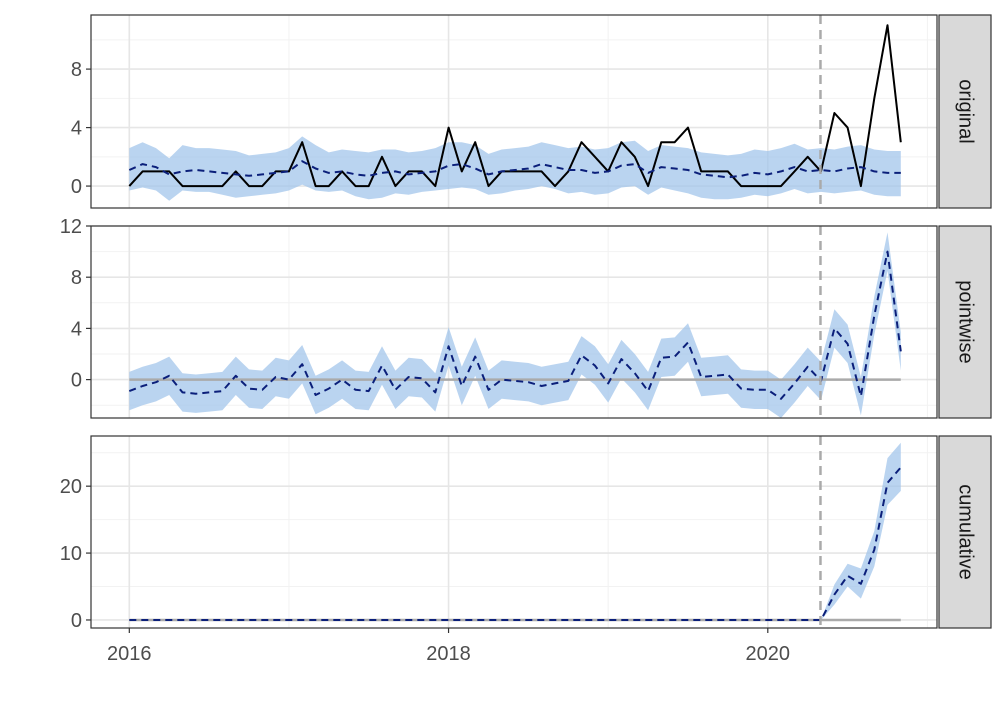 This screenshot has width=1000, height=719. What do you see at coordinates (448, 654) in the screenshot?
I see `x-tick-label: 2018` at bounding box center [448, 654].